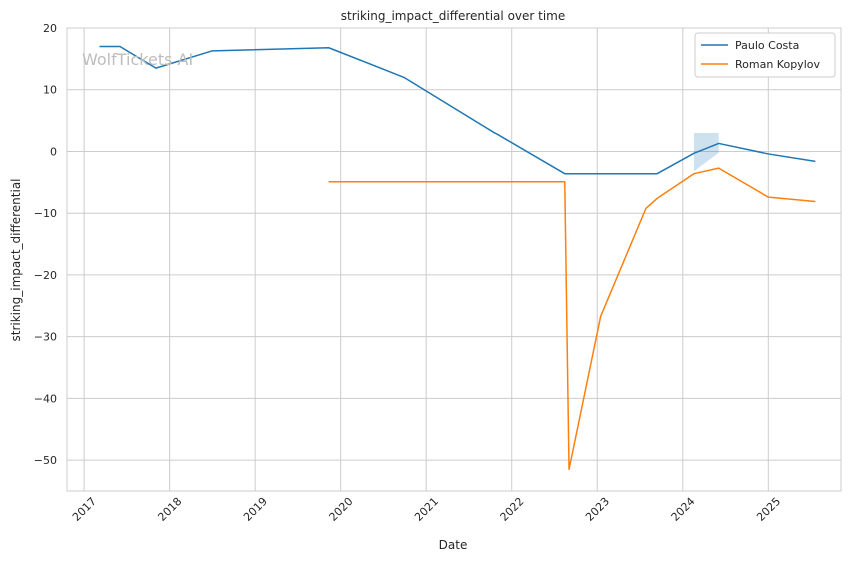 This screenshot has width=850, height=561. What do you see at coordinates (453, 545) in the screenshot?
I see `x-axis-label: Date` at bounding box center [453, 545].